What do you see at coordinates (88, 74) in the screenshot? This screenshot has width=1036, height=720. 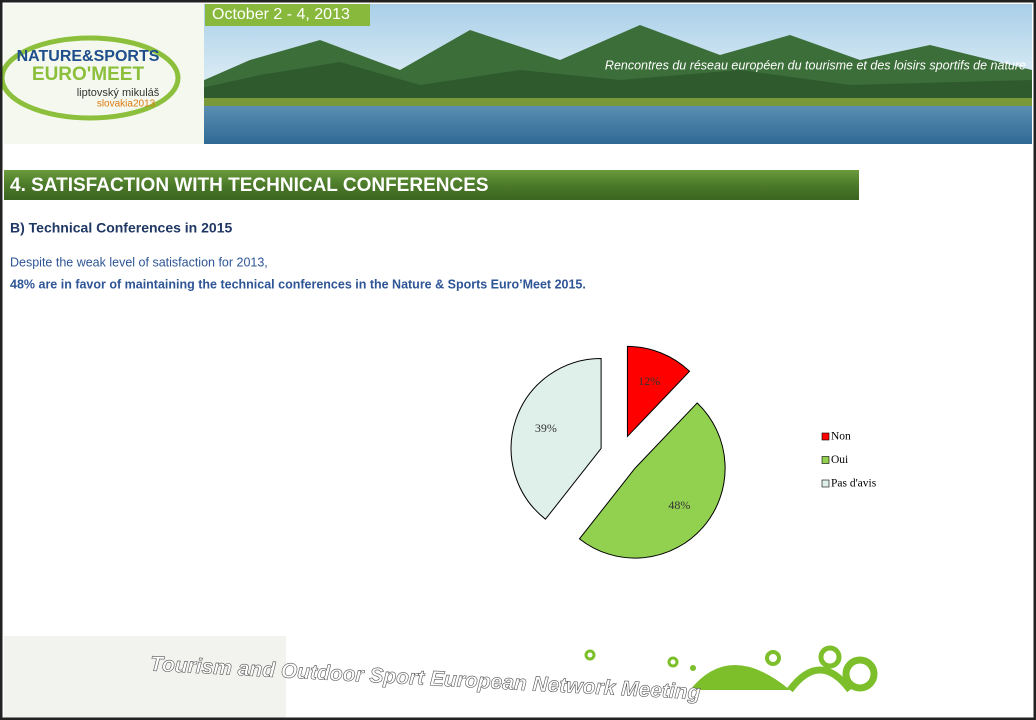 I see `logo-text: EURO'MEET` at bounding box center [88, 74].